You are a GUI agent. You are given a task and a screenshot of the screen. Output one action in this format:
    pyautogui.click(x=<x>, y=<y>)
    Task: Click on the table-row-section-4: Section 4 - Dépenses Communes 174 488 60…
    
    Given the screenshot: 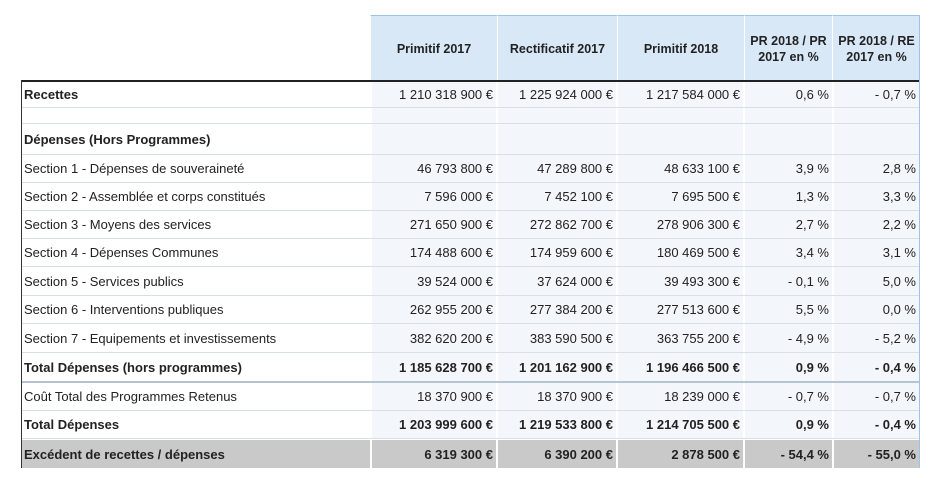 What is the action you would take?
    pyautogui.click(x=470, y=253)
    